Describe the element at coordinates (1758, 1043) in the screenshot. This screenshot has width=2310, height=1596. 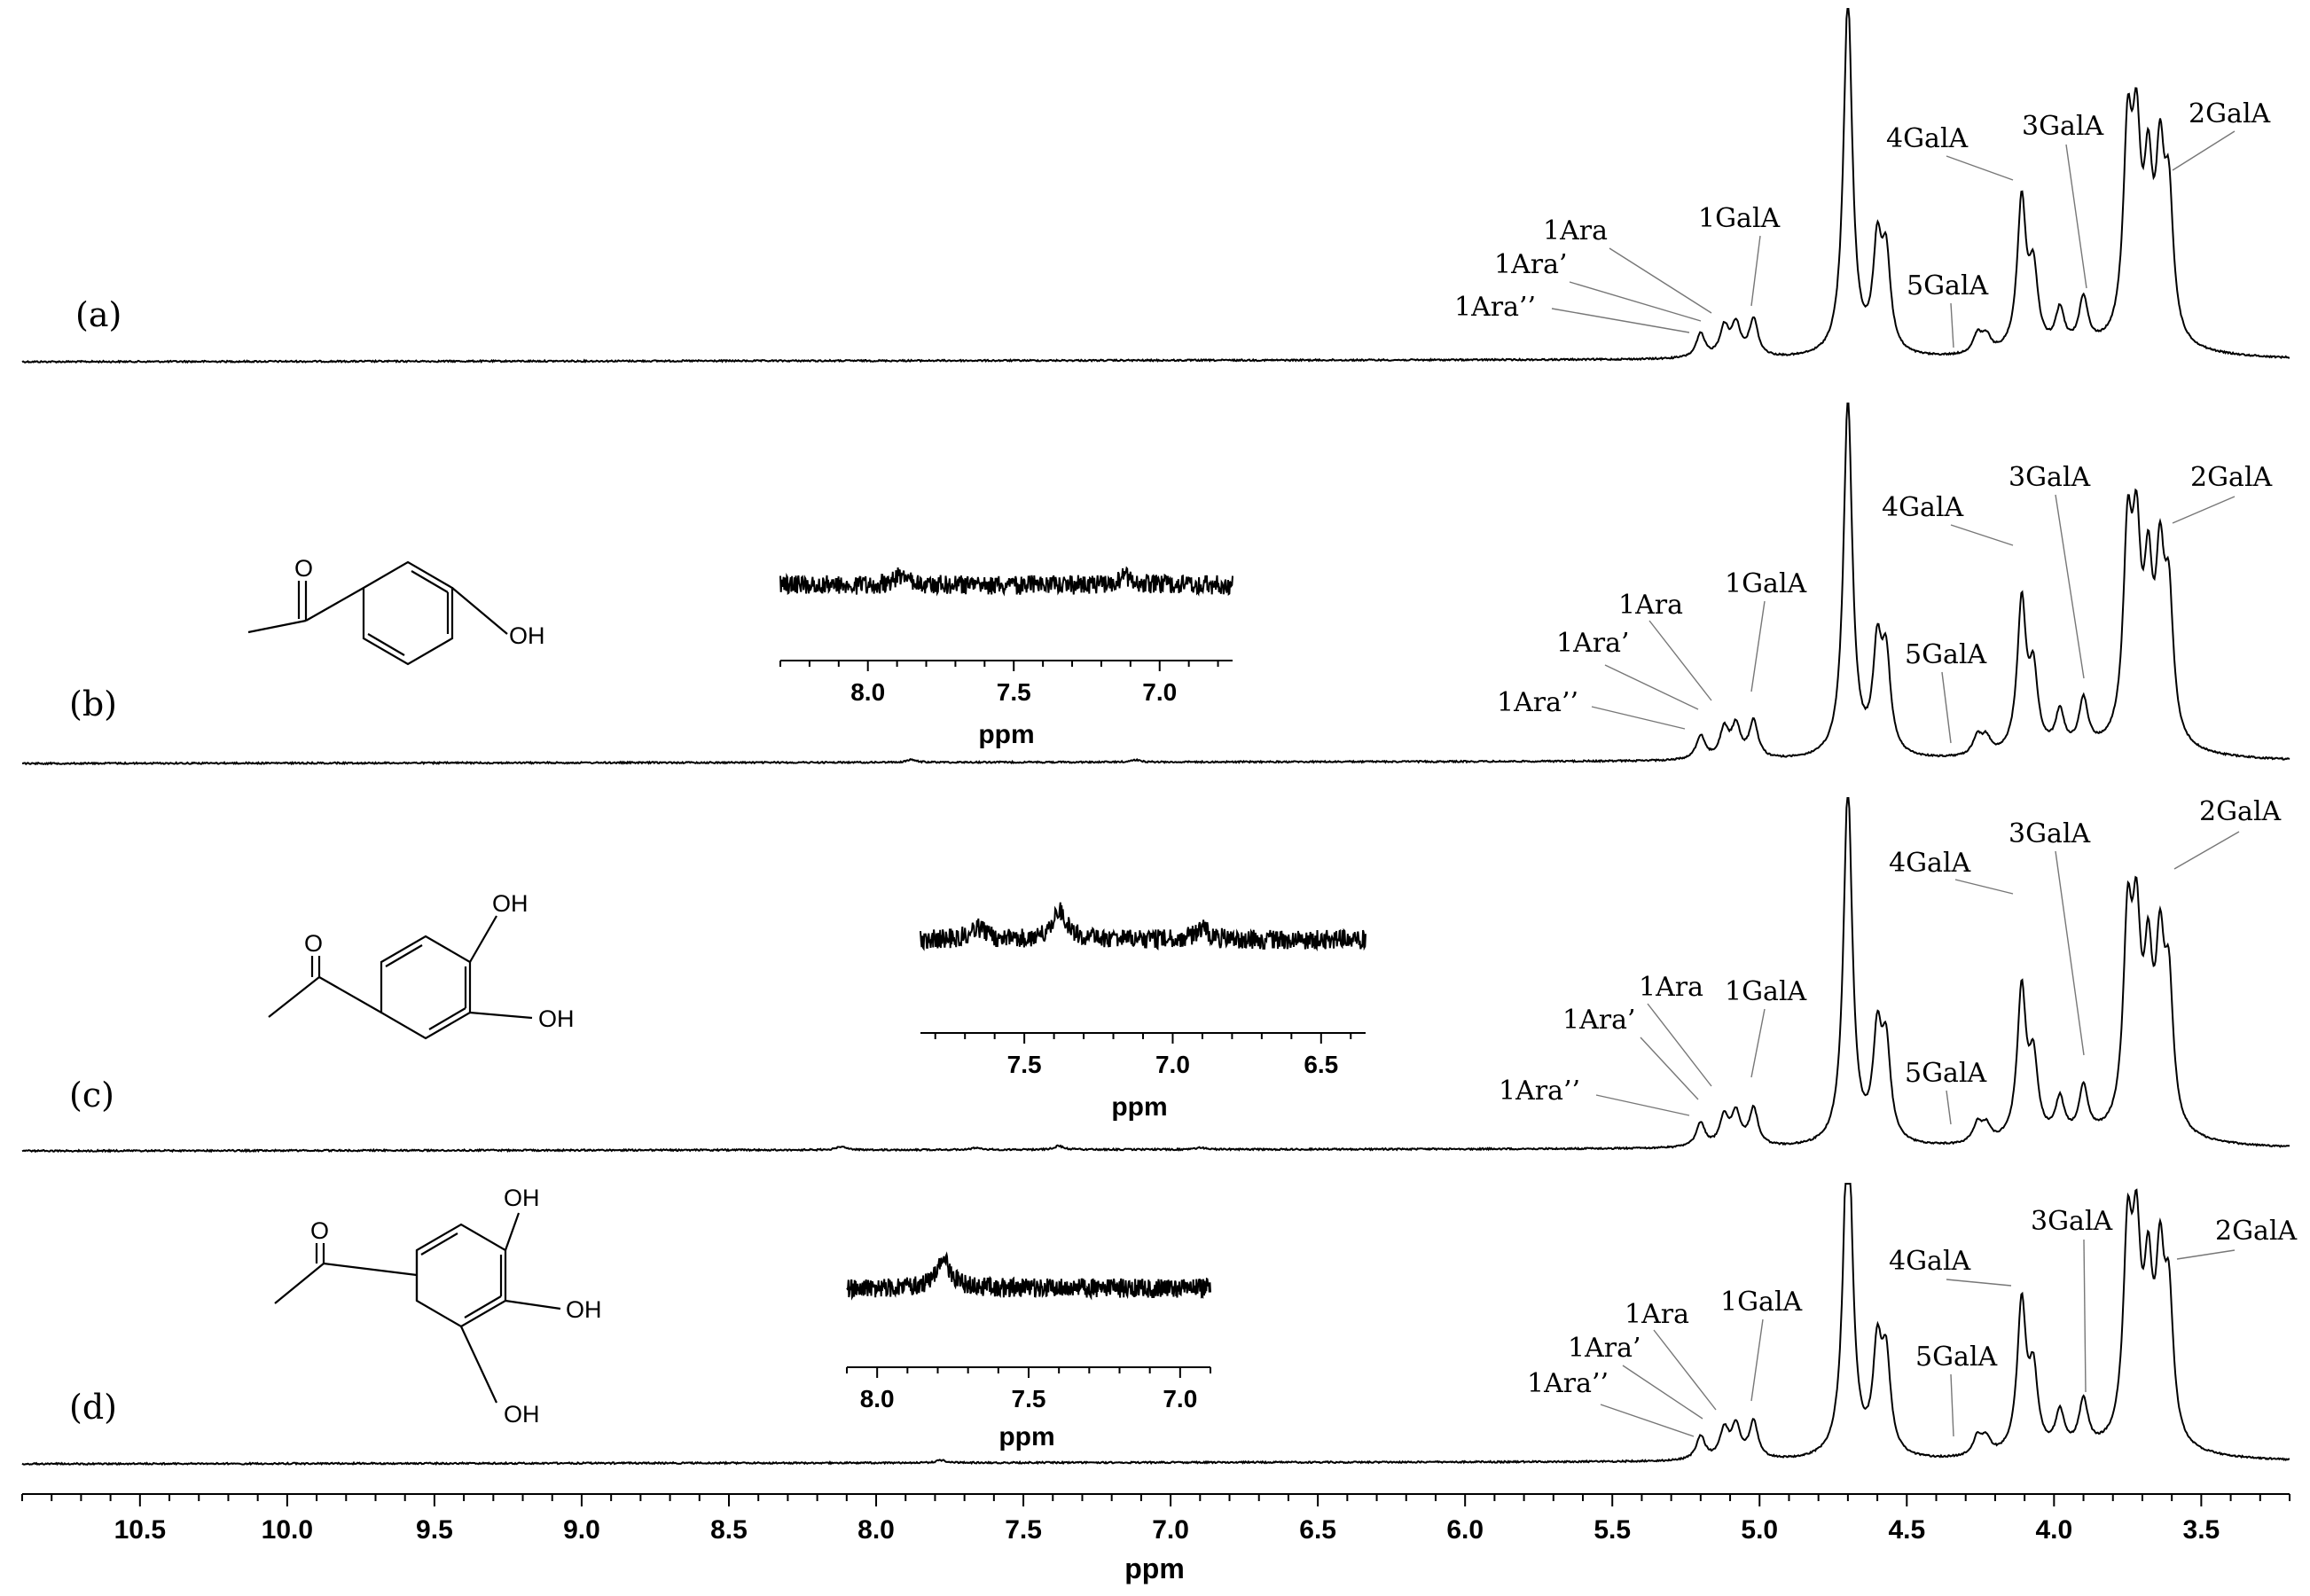
I see `leader-1gala-c` at that location.